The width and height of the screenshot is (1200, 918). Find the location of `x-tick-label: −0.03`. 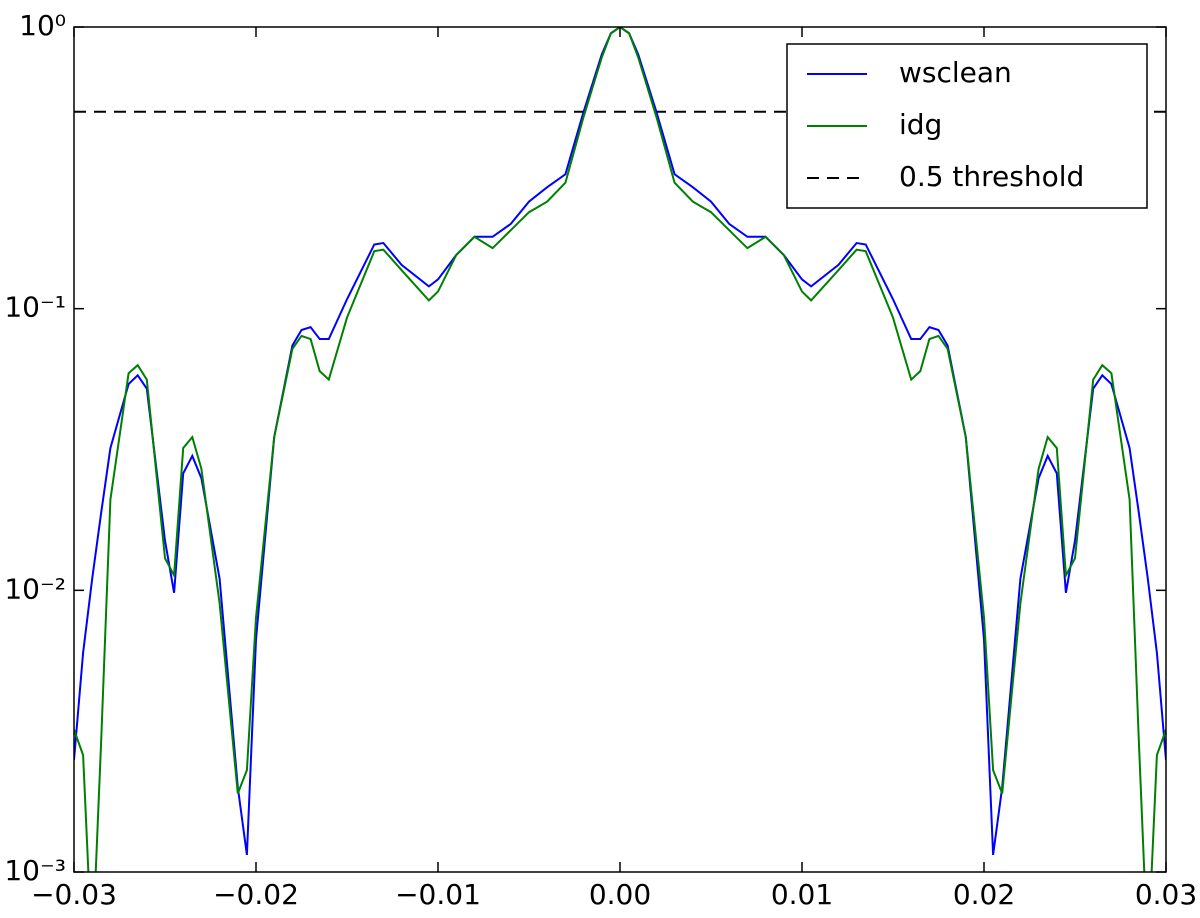

x-tick-label: −0.03 is located at coordinates (74, 894).